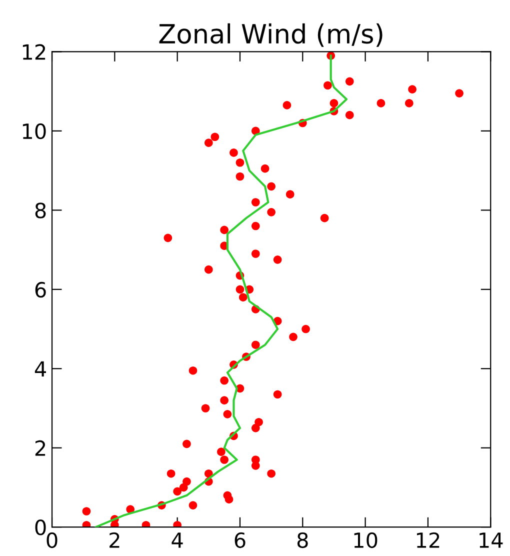 The image size is (510, 556). What do you see at coordinates (40, 210) in the screenshot?
I see `y-tick-label: 8` at bounding box center [40, 210].